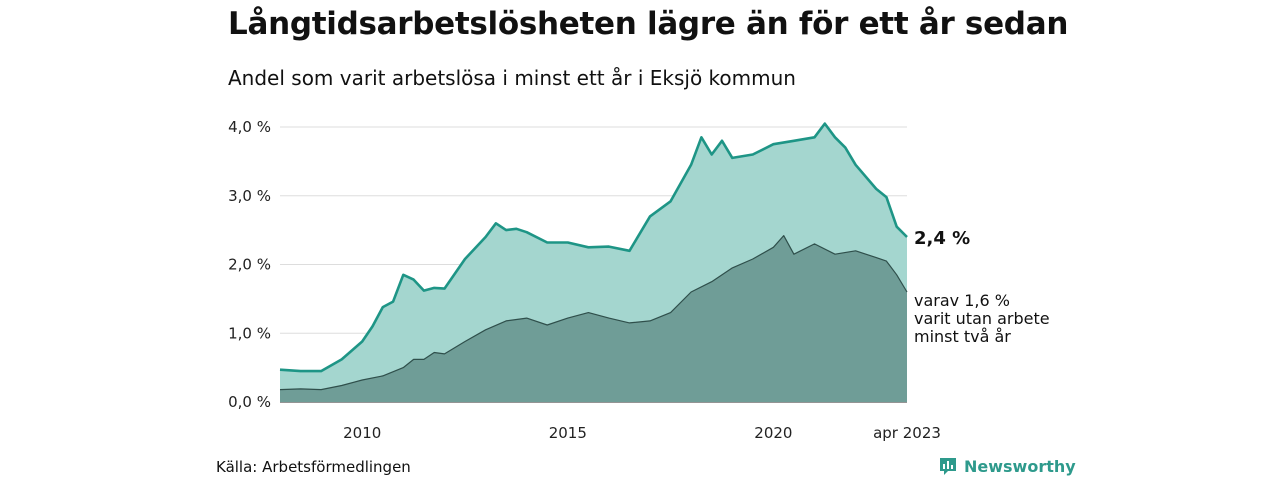 This screenshot has height=480, width=1280. What do you see at coordinates (1020, 466) in the screenshot?
I see `brand-name: Newsworthy` at bounding box center [1020, 466].